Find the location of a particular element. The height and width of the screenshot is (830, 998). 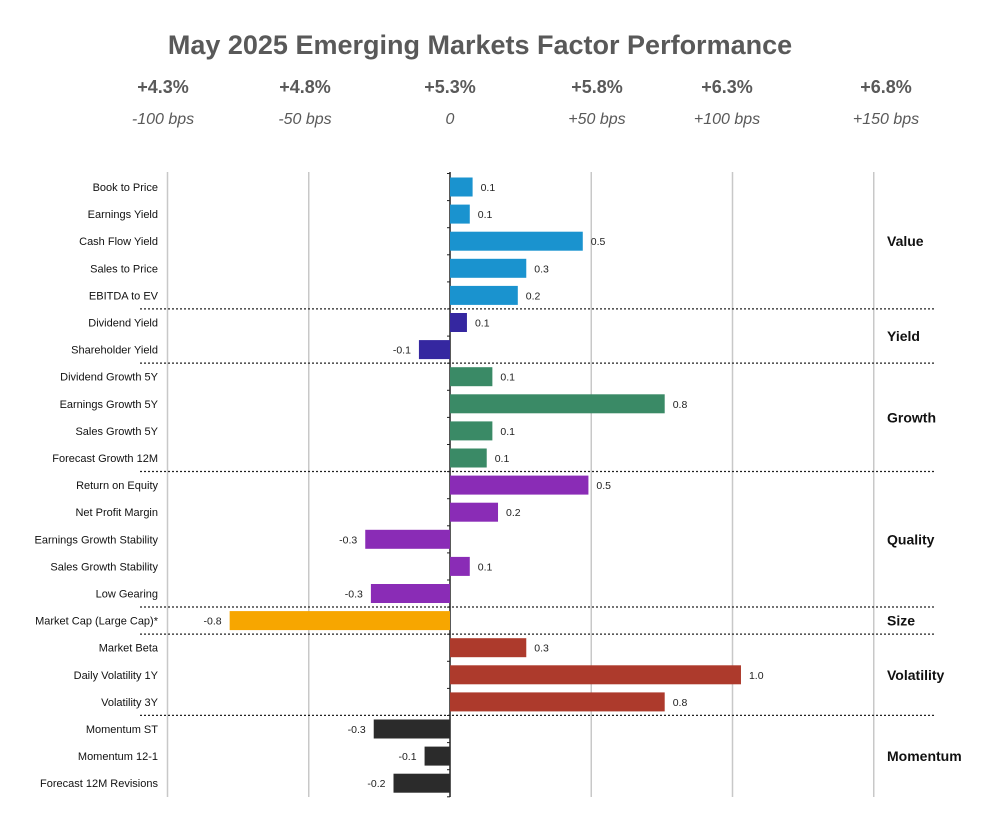

data-label: -0.2 is located at coordinates (376, 784).